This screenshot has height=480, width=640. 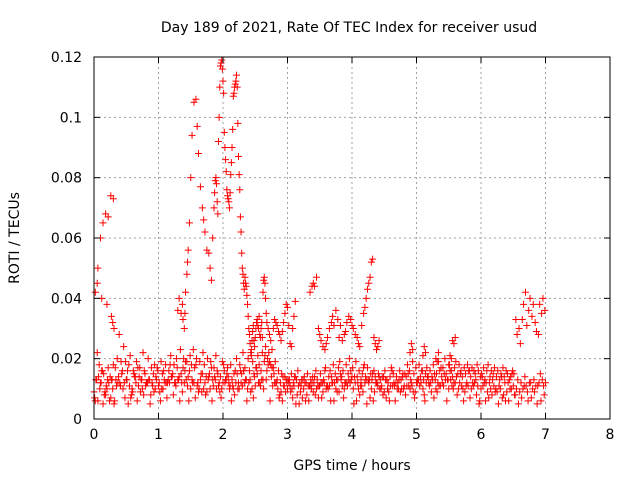 I want to click on x-tick-labels: 0 1 2 3 4 5 6 7 8, so click(x=352, y=435).